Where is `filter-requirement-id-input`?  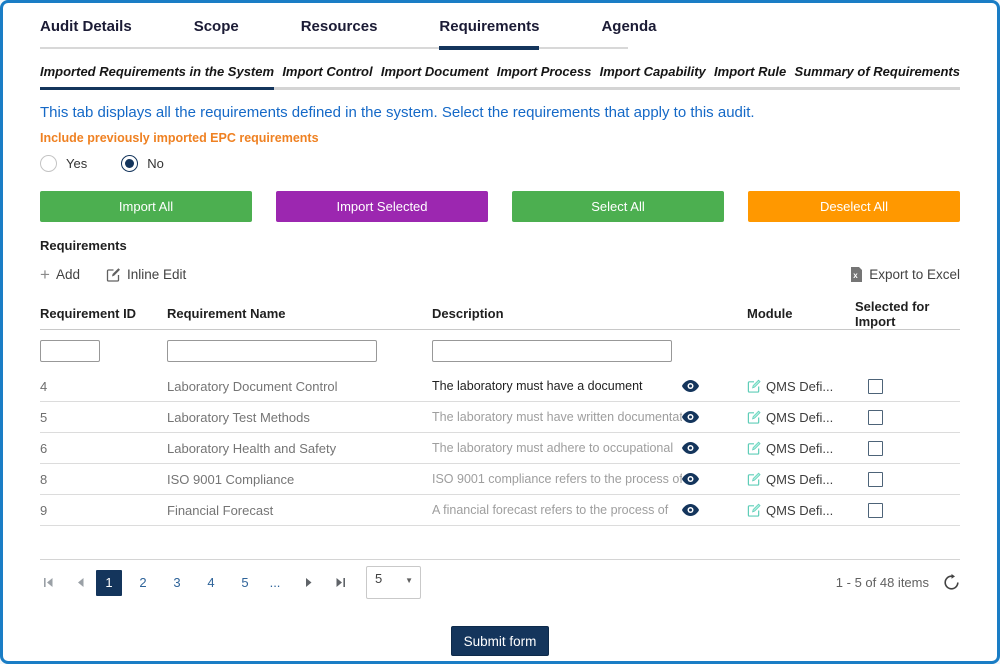
filter-requirement-id-input is located at coordinates (70, 350).